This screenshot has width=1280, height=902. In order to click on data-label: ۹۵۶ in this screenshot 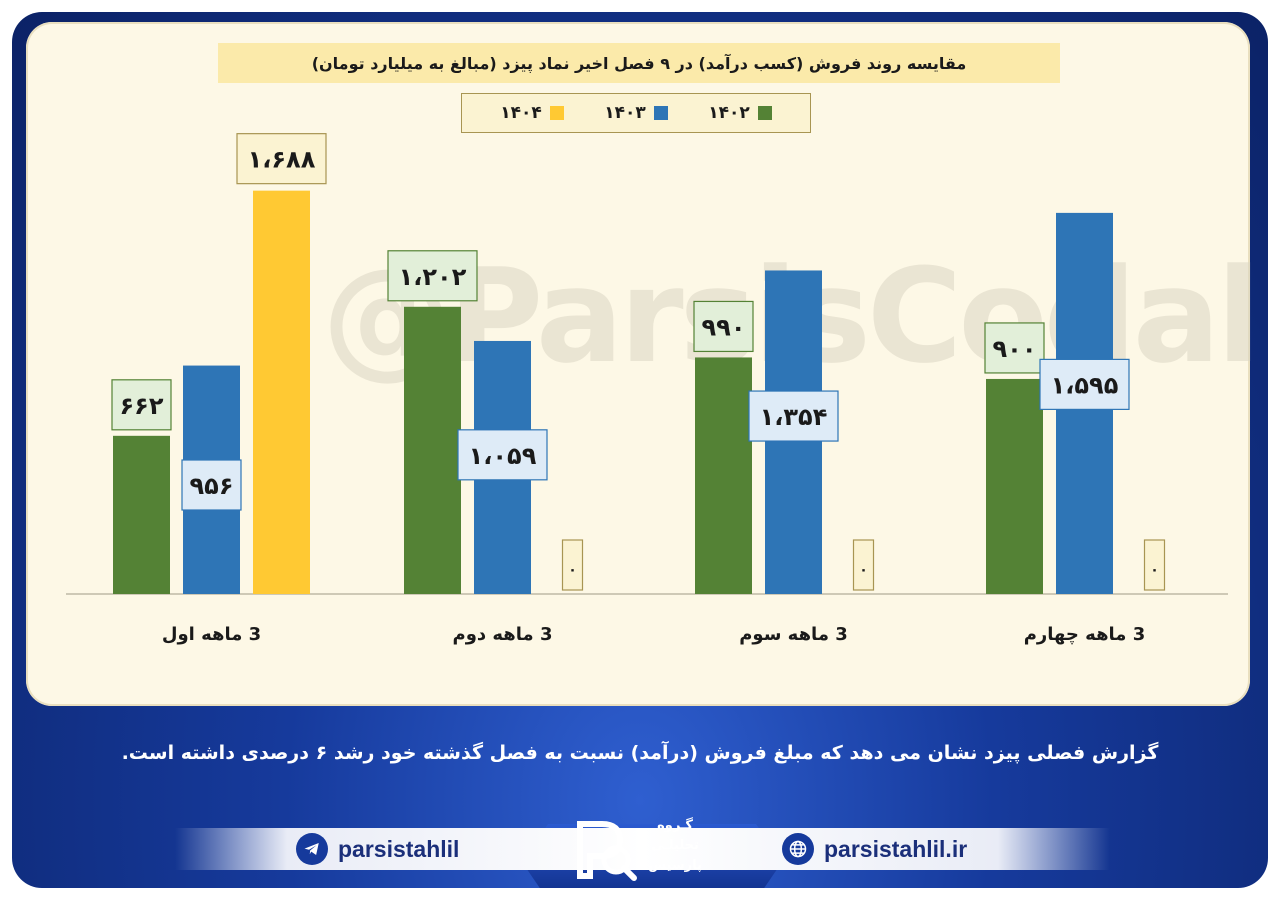, I will do `click(211, 485)`.